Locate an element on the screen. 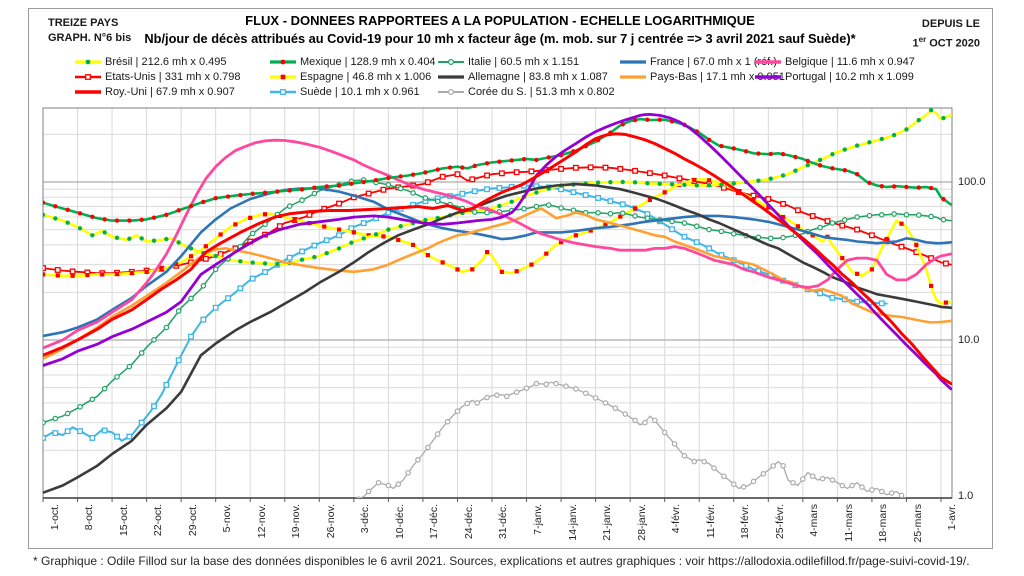 Image resolution: width=1024 pixels, height=576 pixels. x-axis-label-26-nov.: 26-nov. is located at coordinates (330, 521).